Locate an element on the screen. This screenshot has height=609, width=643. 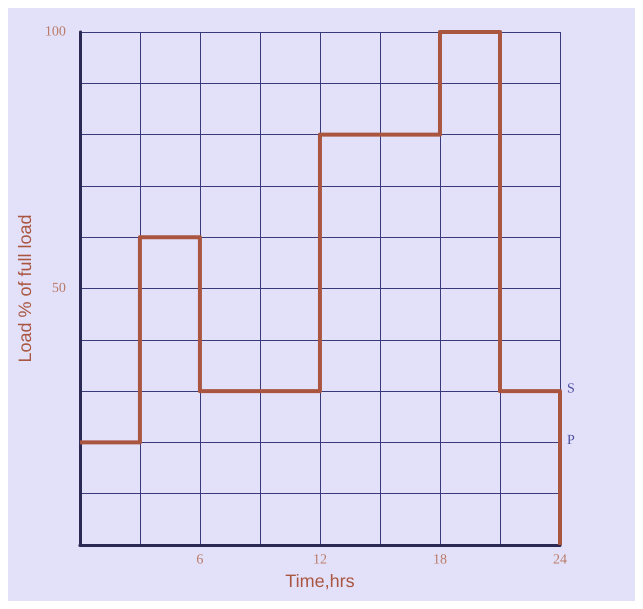
x-tick-label: 12 is located at coordinates (319, 560).